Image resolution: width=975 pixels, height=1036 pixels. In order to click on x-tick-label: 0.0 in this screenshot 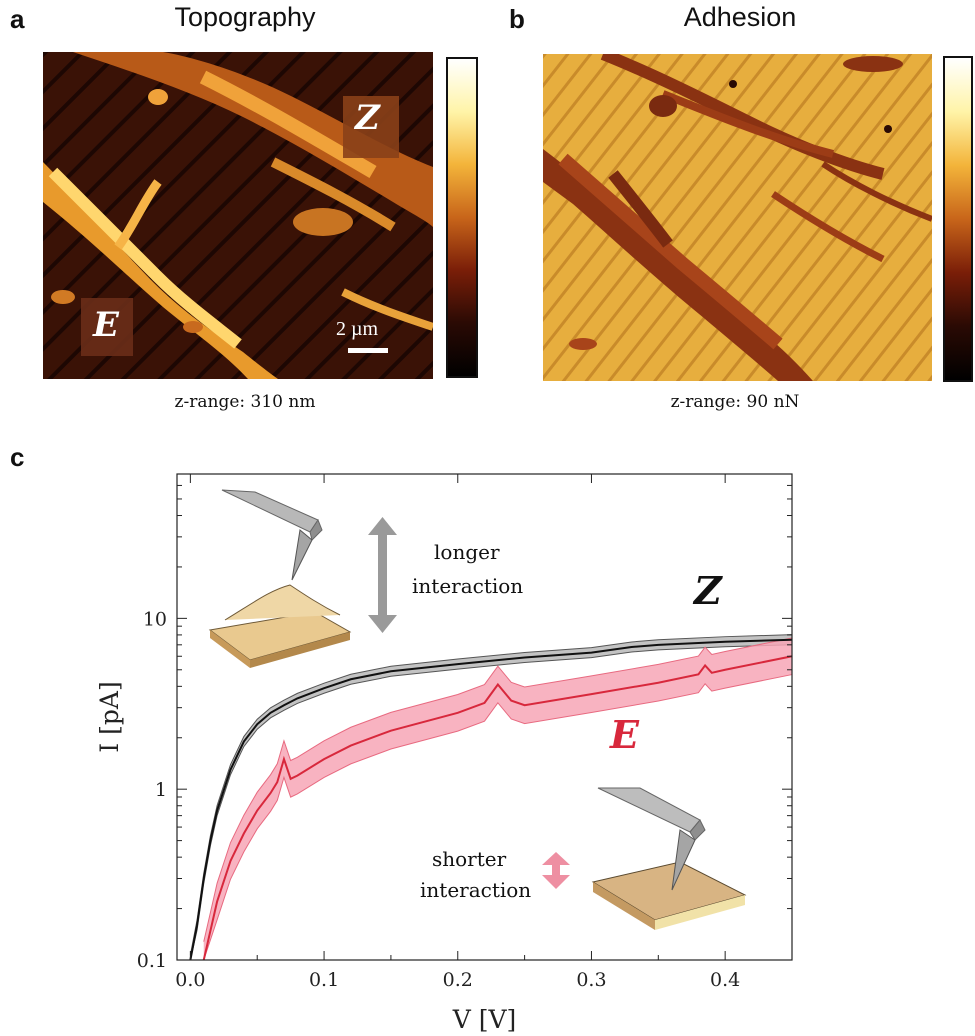, I will do `click(190, 980)`.